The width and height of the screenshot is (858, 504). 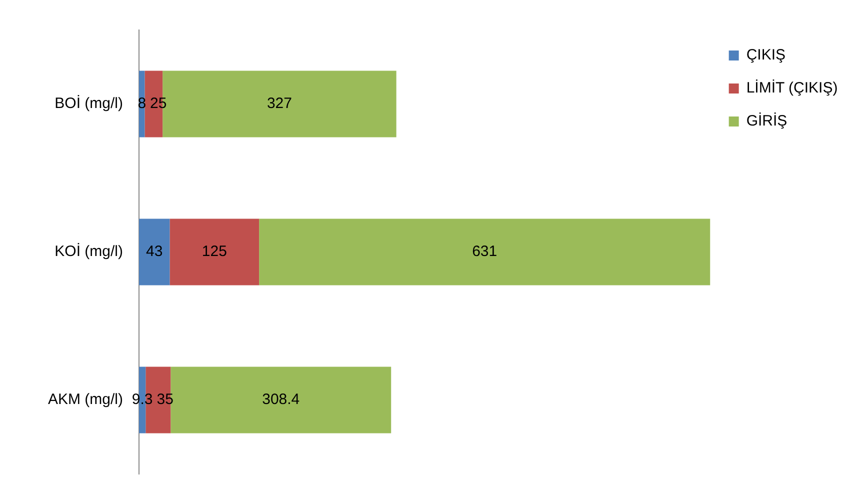 What do you see at coordinates (88, 251) in the screenshot?
I see `y-tick-label: KOİ (mg/l)` at bounding box center [88, 251].